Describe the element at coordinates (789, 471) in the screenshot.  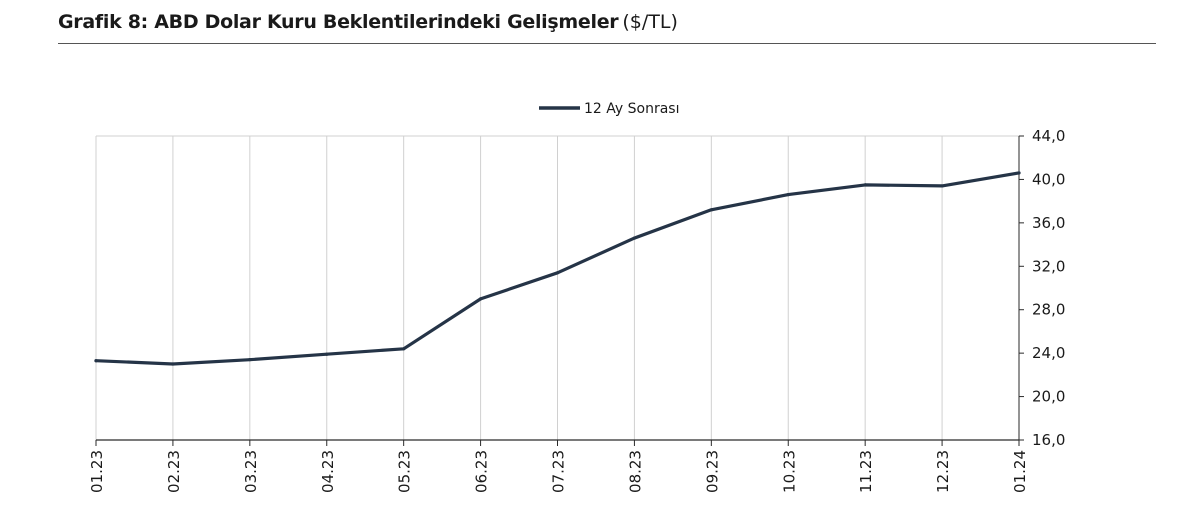
I see `x-tick-label: 10.23` at that location.